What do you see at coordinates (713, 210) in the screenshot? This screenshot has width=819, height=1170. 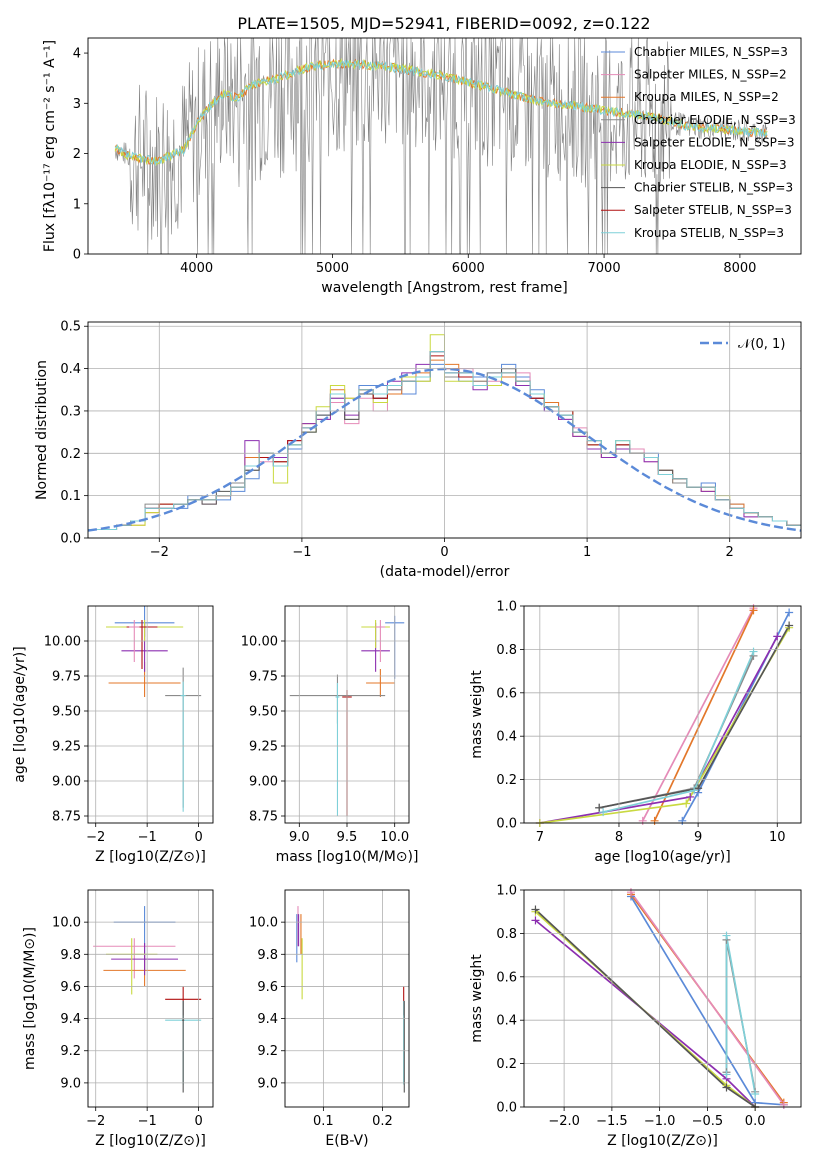 I see `legend-entry: Salpeter STELIB, N_SSP=3` at bounding box center [713, 210].